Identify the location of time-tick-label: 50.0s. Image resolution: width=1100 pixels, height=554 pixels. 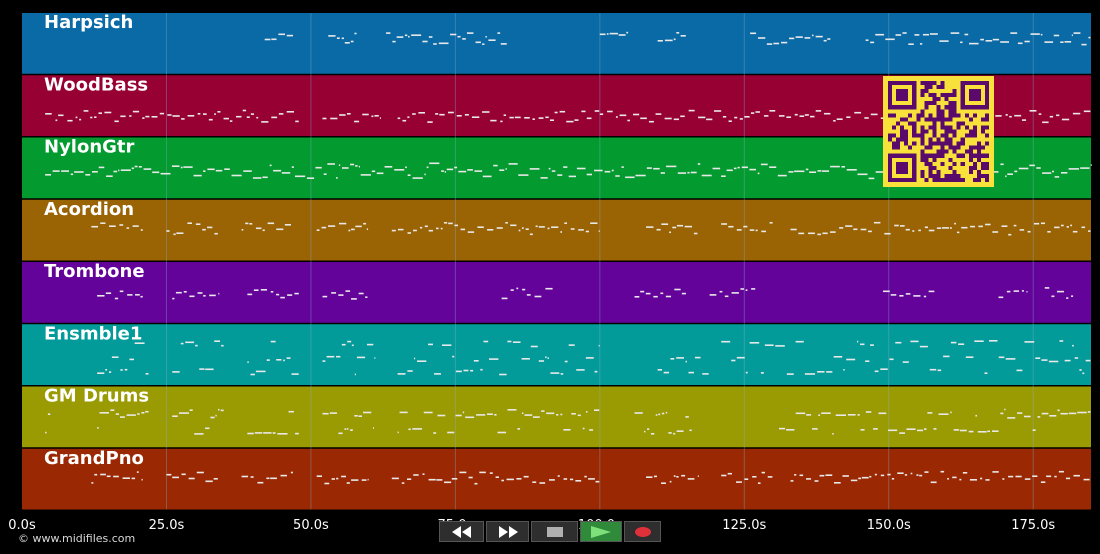
(311, 525).